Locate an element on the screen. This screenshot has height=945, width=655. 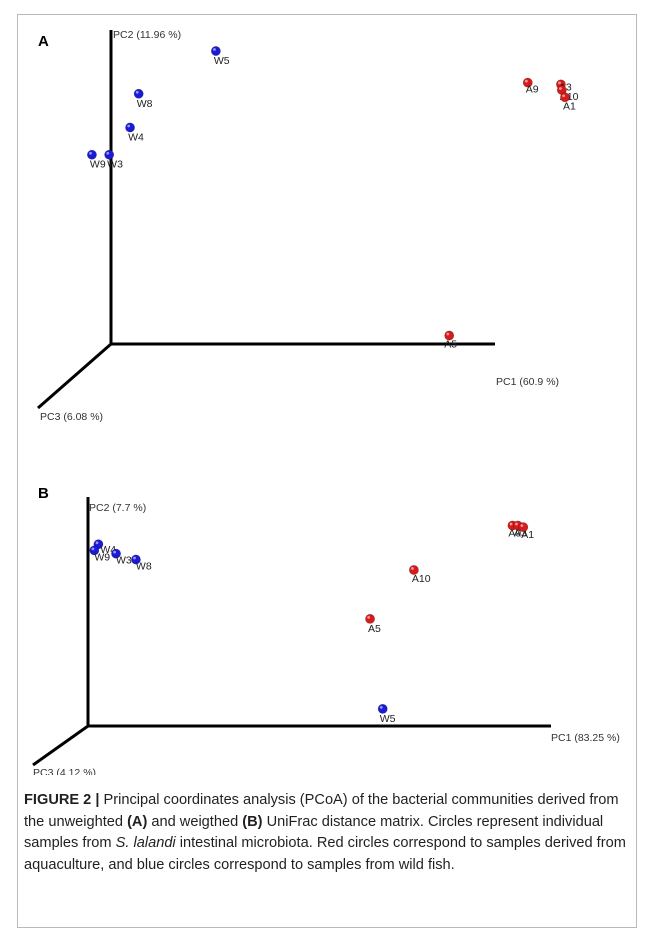
panel-letter: A is located at coordinates (43, 41).